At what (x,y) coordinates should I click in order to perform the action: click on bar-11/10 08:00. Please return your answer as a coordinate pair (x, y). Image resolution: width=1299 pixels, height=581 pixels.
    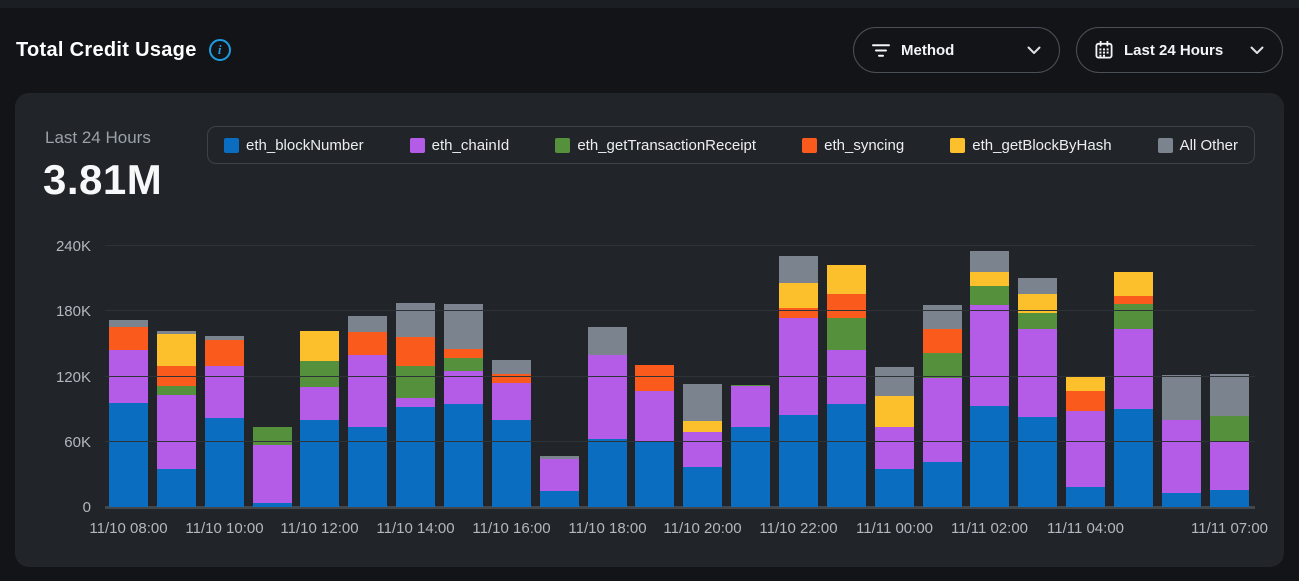
    Looking at the image, I should click on (128, 413).